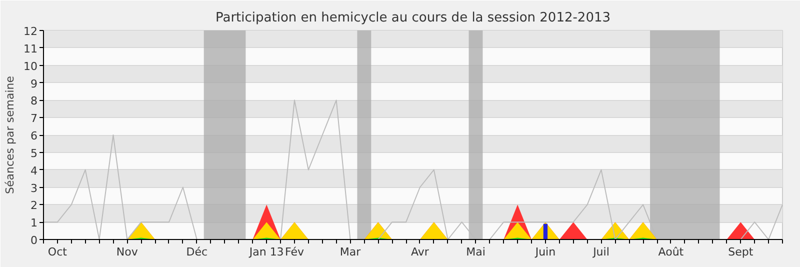 The height and width of the screenshot is (267, 800). Describe the element at coordinates (671, 252) in the screenshot. I see `x-tick-label: Août` at that location.